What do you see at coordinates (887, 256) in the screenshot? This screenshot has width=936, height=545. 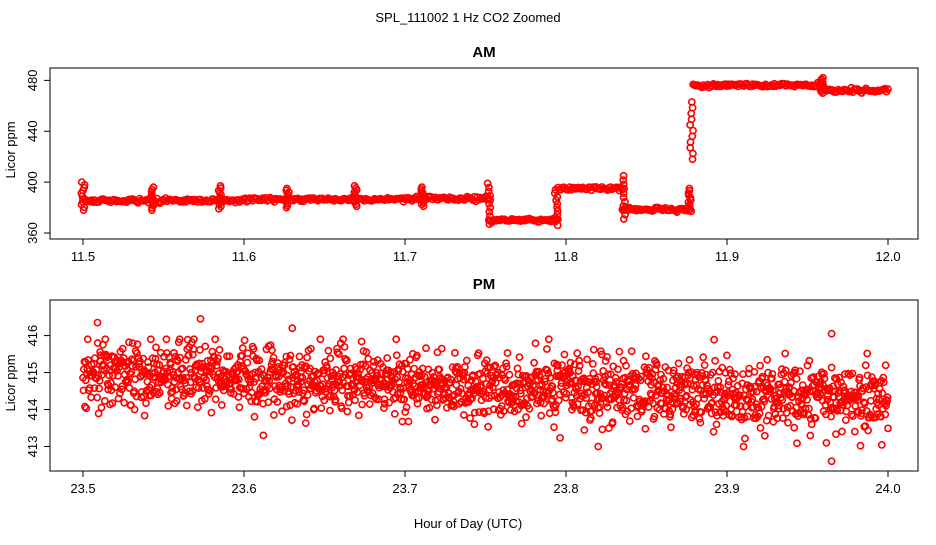 I see `am-x-tick-label: 12.0` at bounding box center [887, 256].